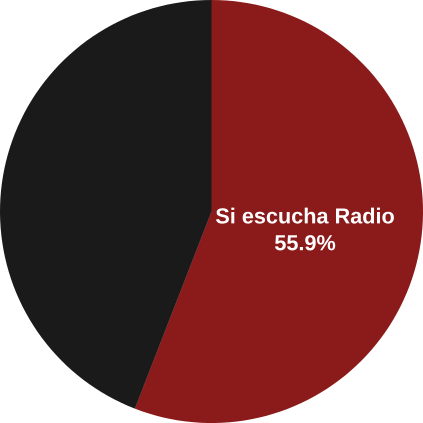 The height and width of the screenshot is (423, 423). What do you see at coordinates (305, 216) in the screenshot?
I see `slice-label: Si escucha Radio` at bounding box center [305, 216].